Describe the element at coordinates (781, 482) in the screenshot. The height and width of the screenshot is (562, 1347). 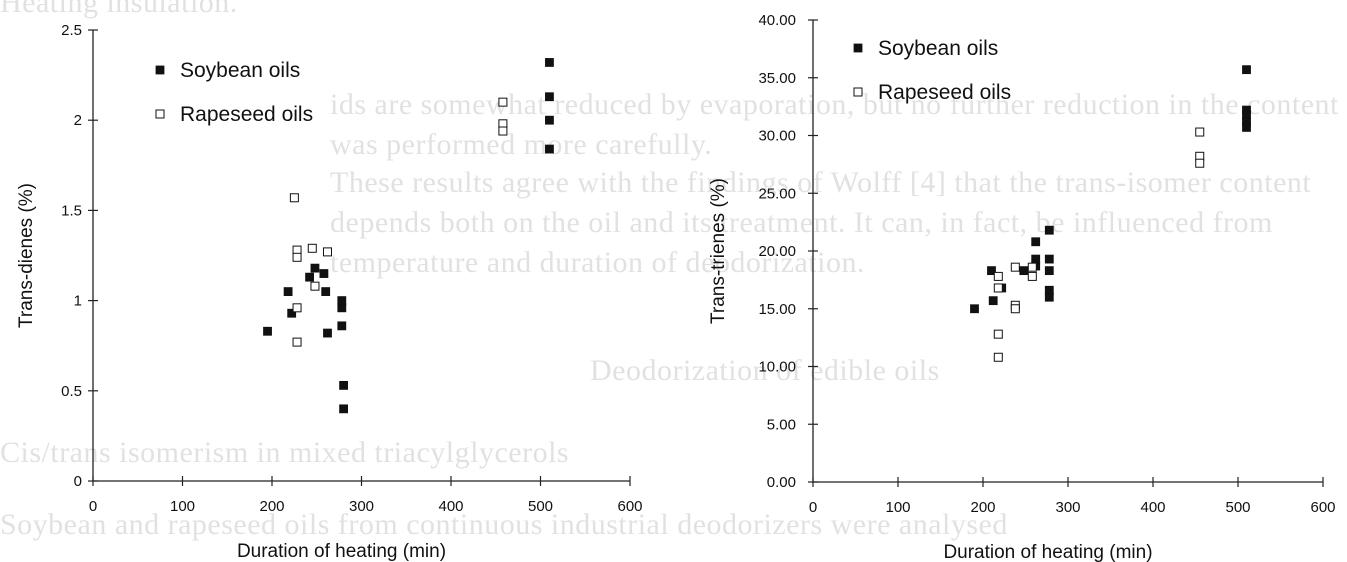
I see `y-tick-label: 0.00` at that location.